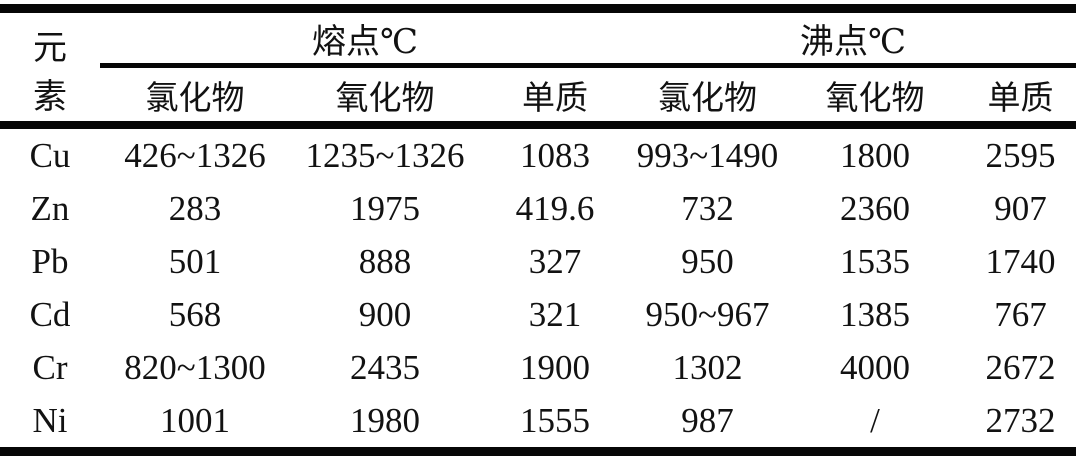  I want to click on table-row-cd: Cd 568 900 321 950~967 1385 767, so click(538, 314).